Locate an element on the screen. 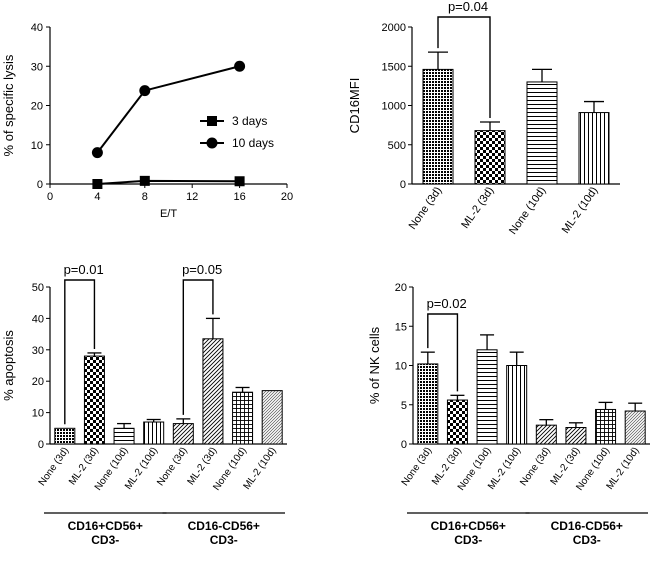 The width and height of the screenshot is (650, 567). y-tick-label: 5 is located at coordinates (404, 406).